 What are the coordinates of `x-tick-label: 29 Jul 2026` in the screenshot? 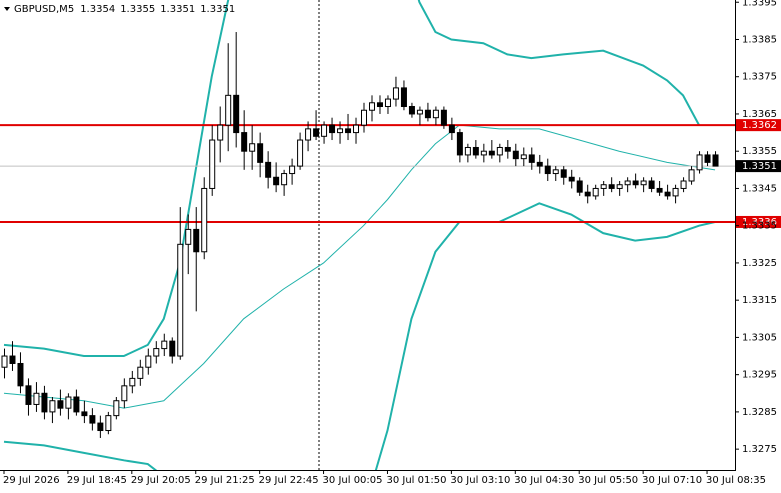 It's located at (31, 480).